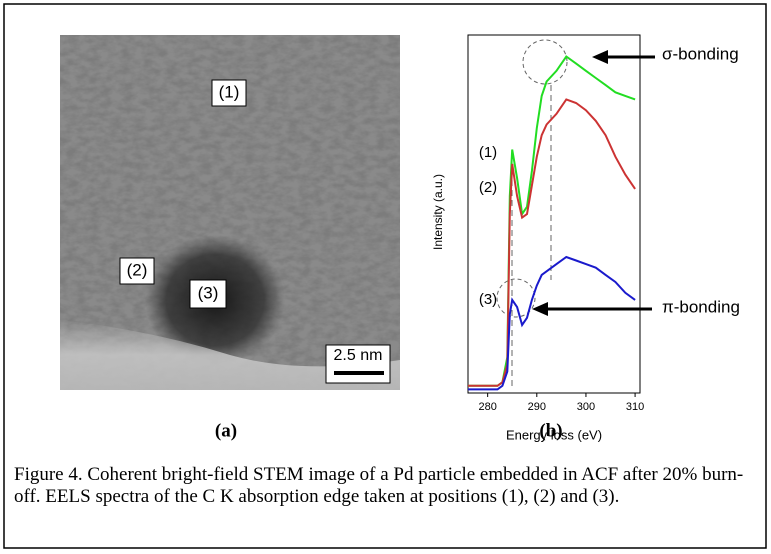 This screenshot has width=771, height=554. I want to click on position-label: (2), so click(137, 269).